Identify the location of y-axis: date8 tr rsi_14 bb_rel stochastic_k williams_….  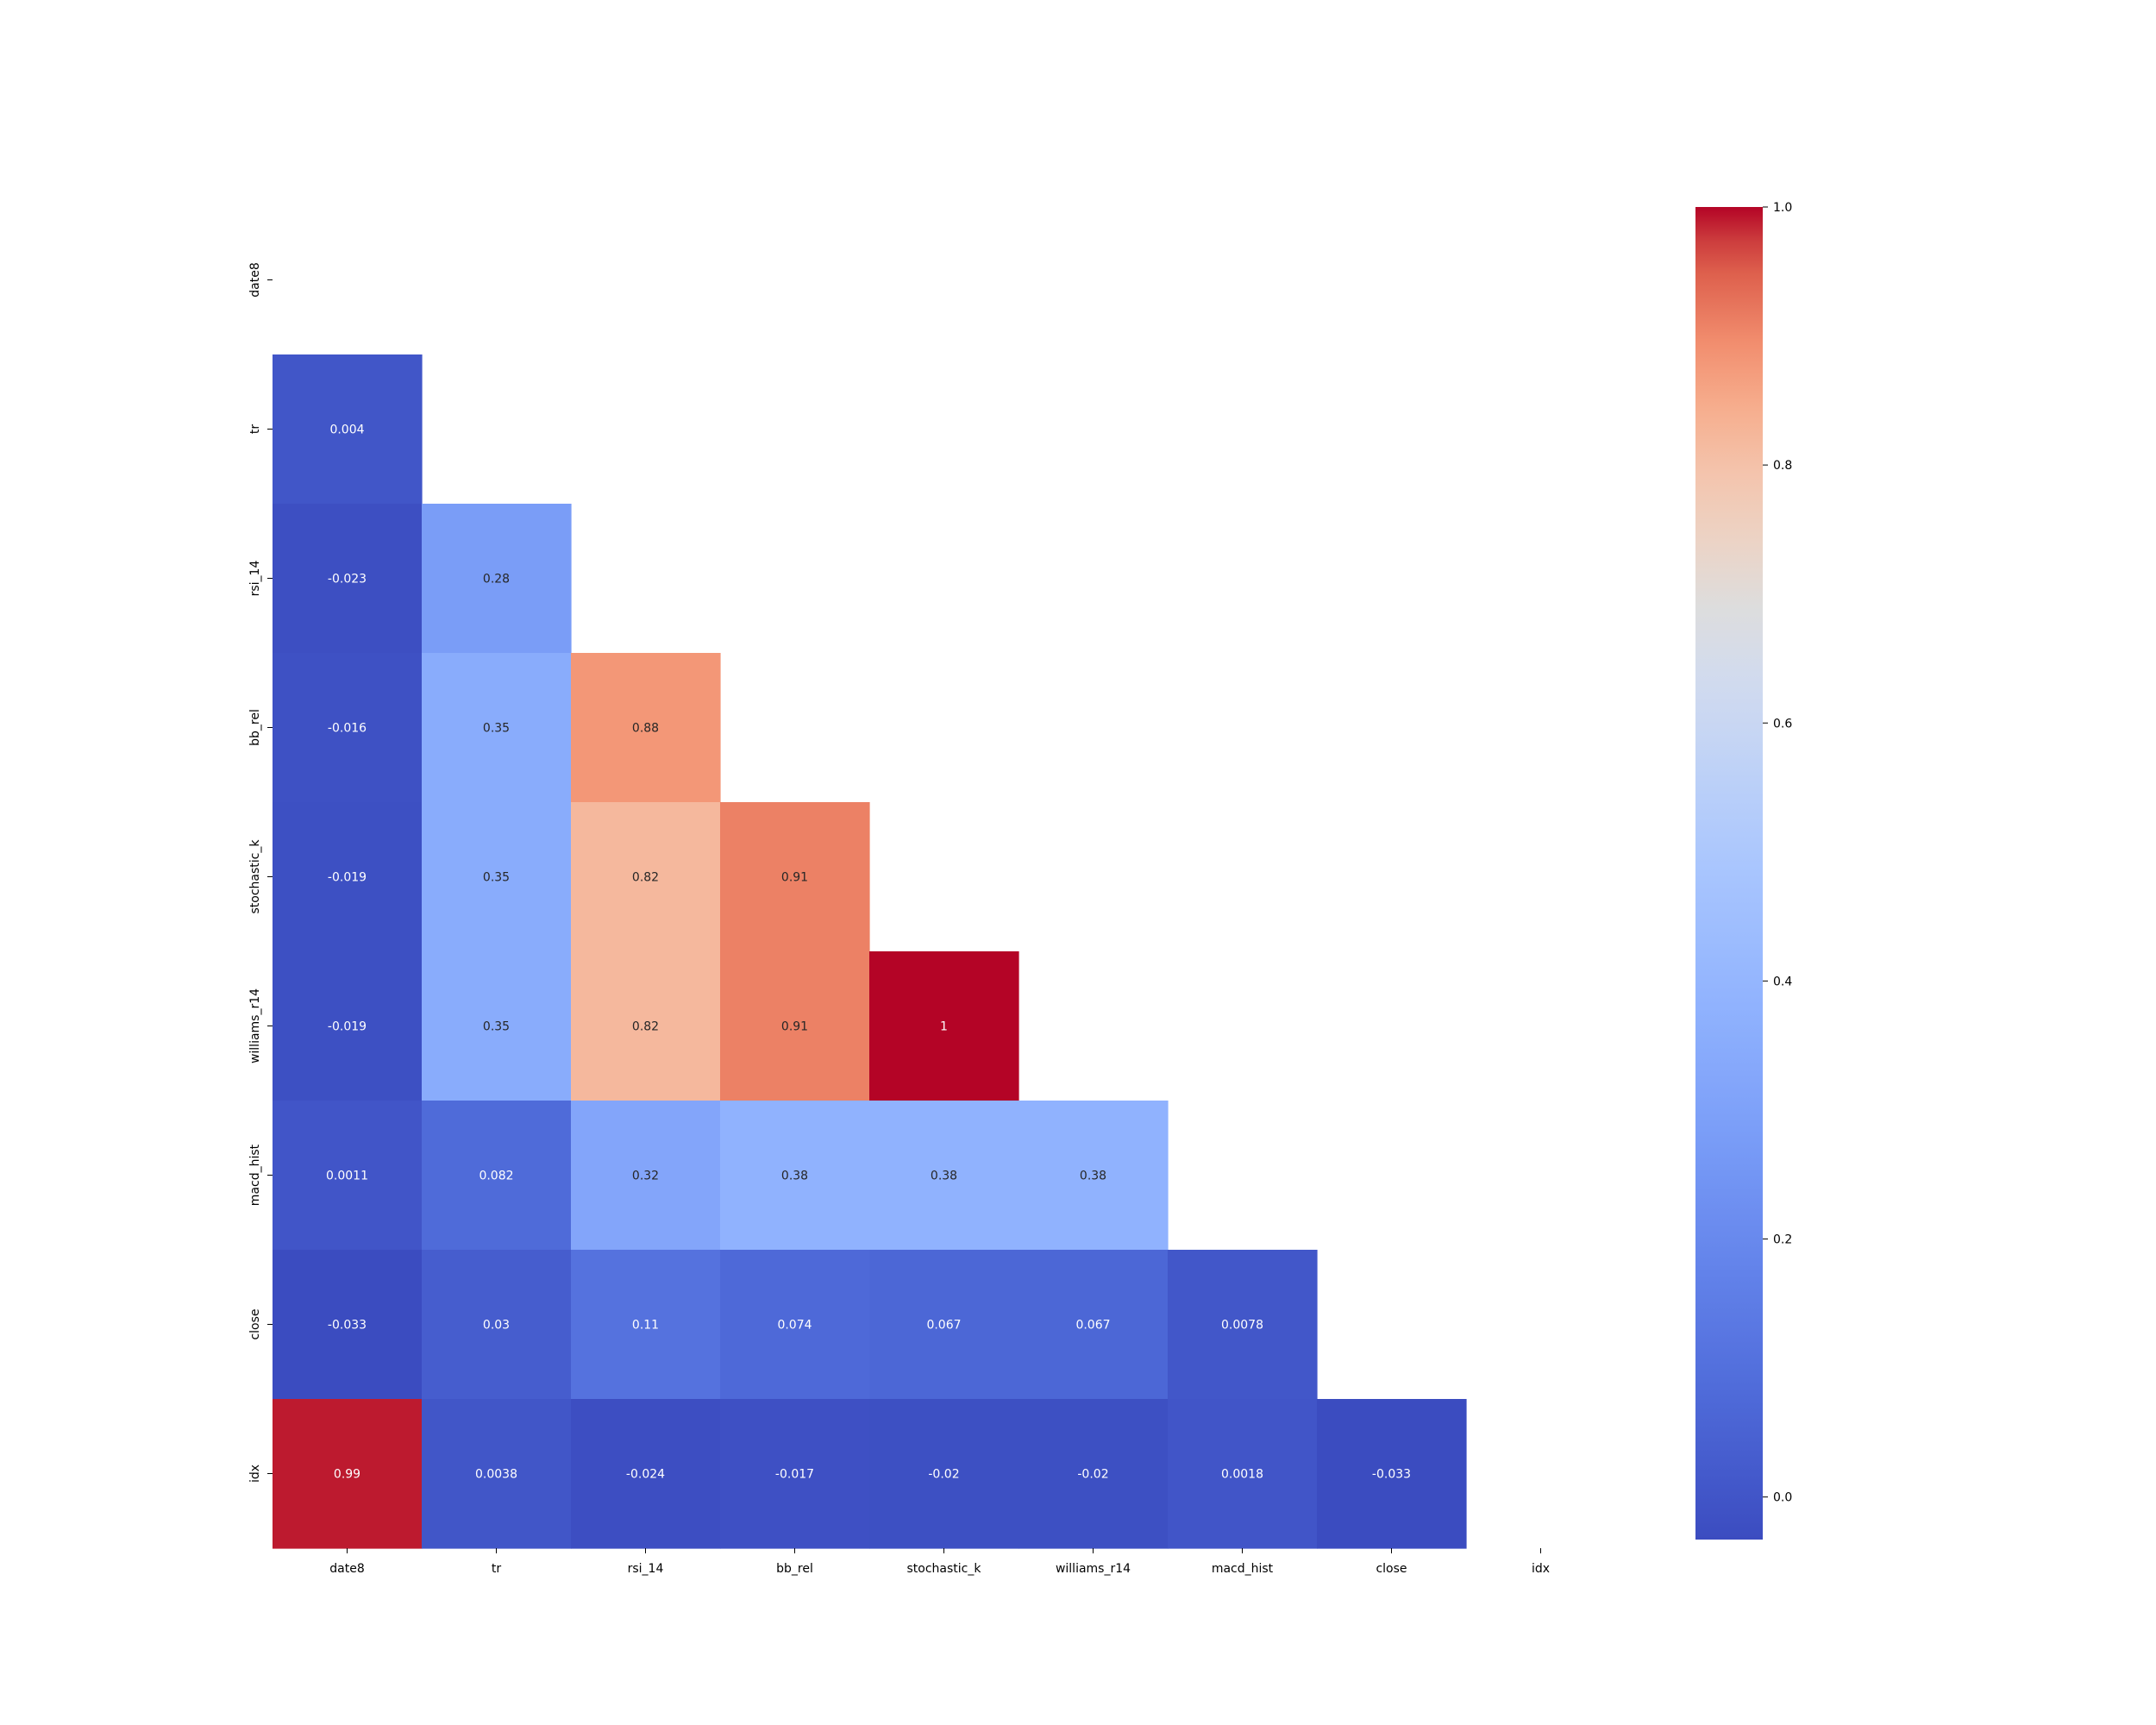
(260, 873).